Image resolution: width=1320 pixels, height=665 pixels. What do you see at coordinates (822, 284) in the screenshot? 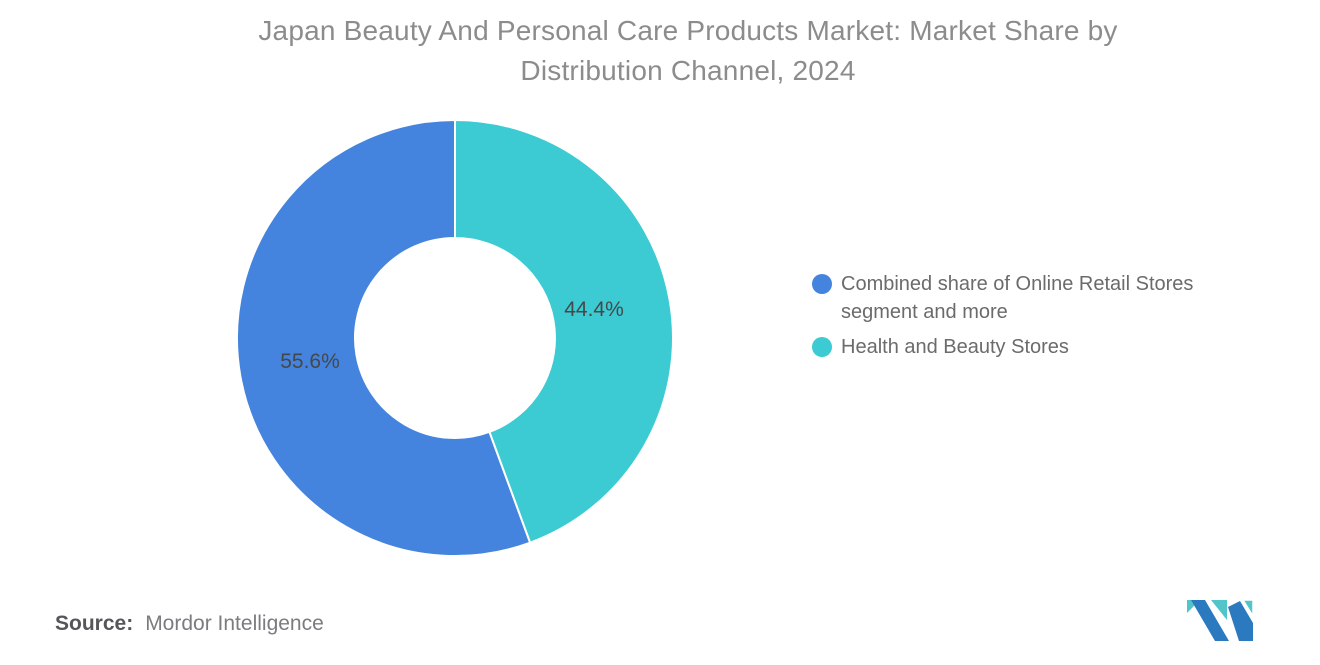
I see `legend-marker-blue-icon` at bounding box center [822, 284].